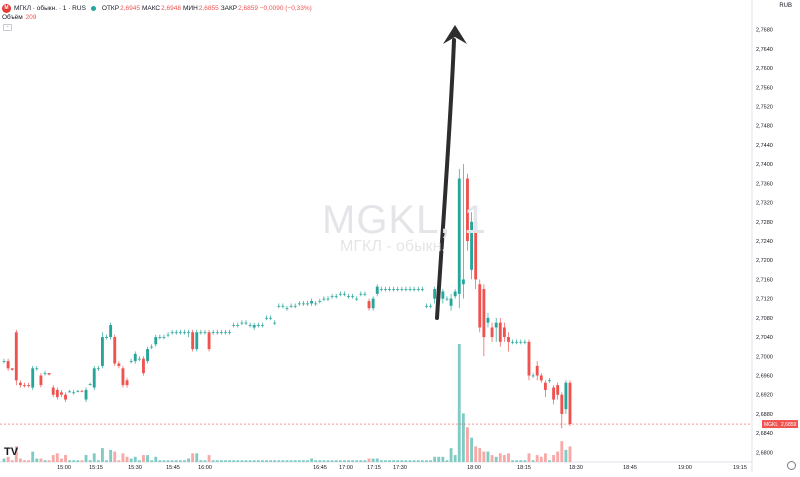  I want to click on symbol-title: МГКЛ · обыкн. · 1 · RUS, so click(50, 8).